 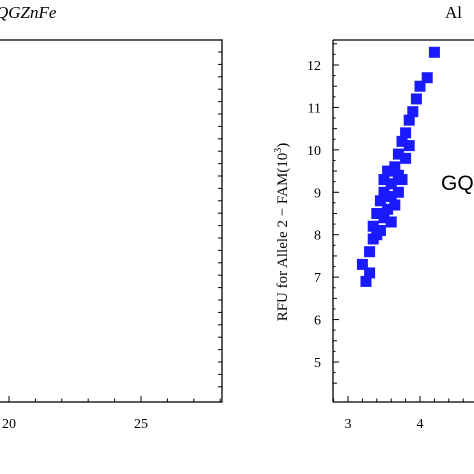 What do you see at coordinates (317, 278) in the screenshot?
I see `right-y-tick-label: 7` at bounding box center [317, 278].